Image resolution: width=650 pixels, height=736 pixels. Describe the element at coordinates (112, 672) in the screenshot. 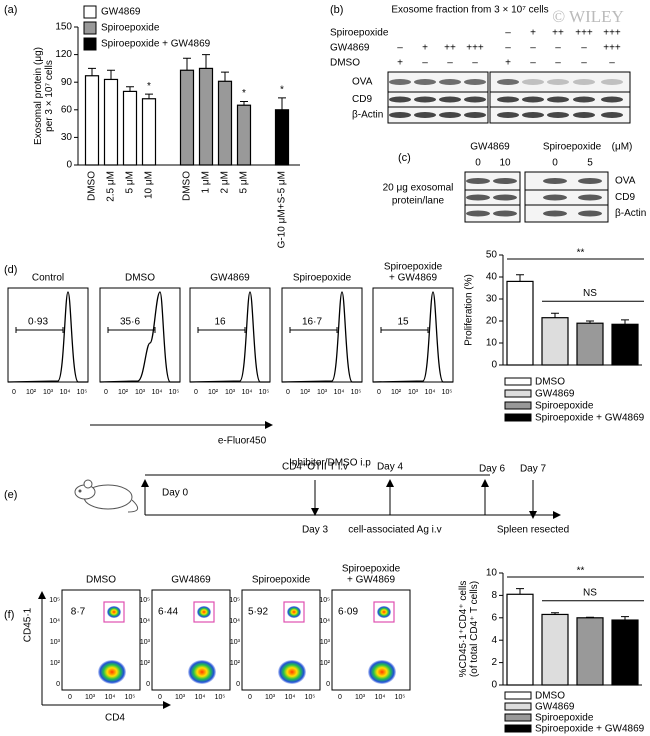

I see `cell-population` at that location.